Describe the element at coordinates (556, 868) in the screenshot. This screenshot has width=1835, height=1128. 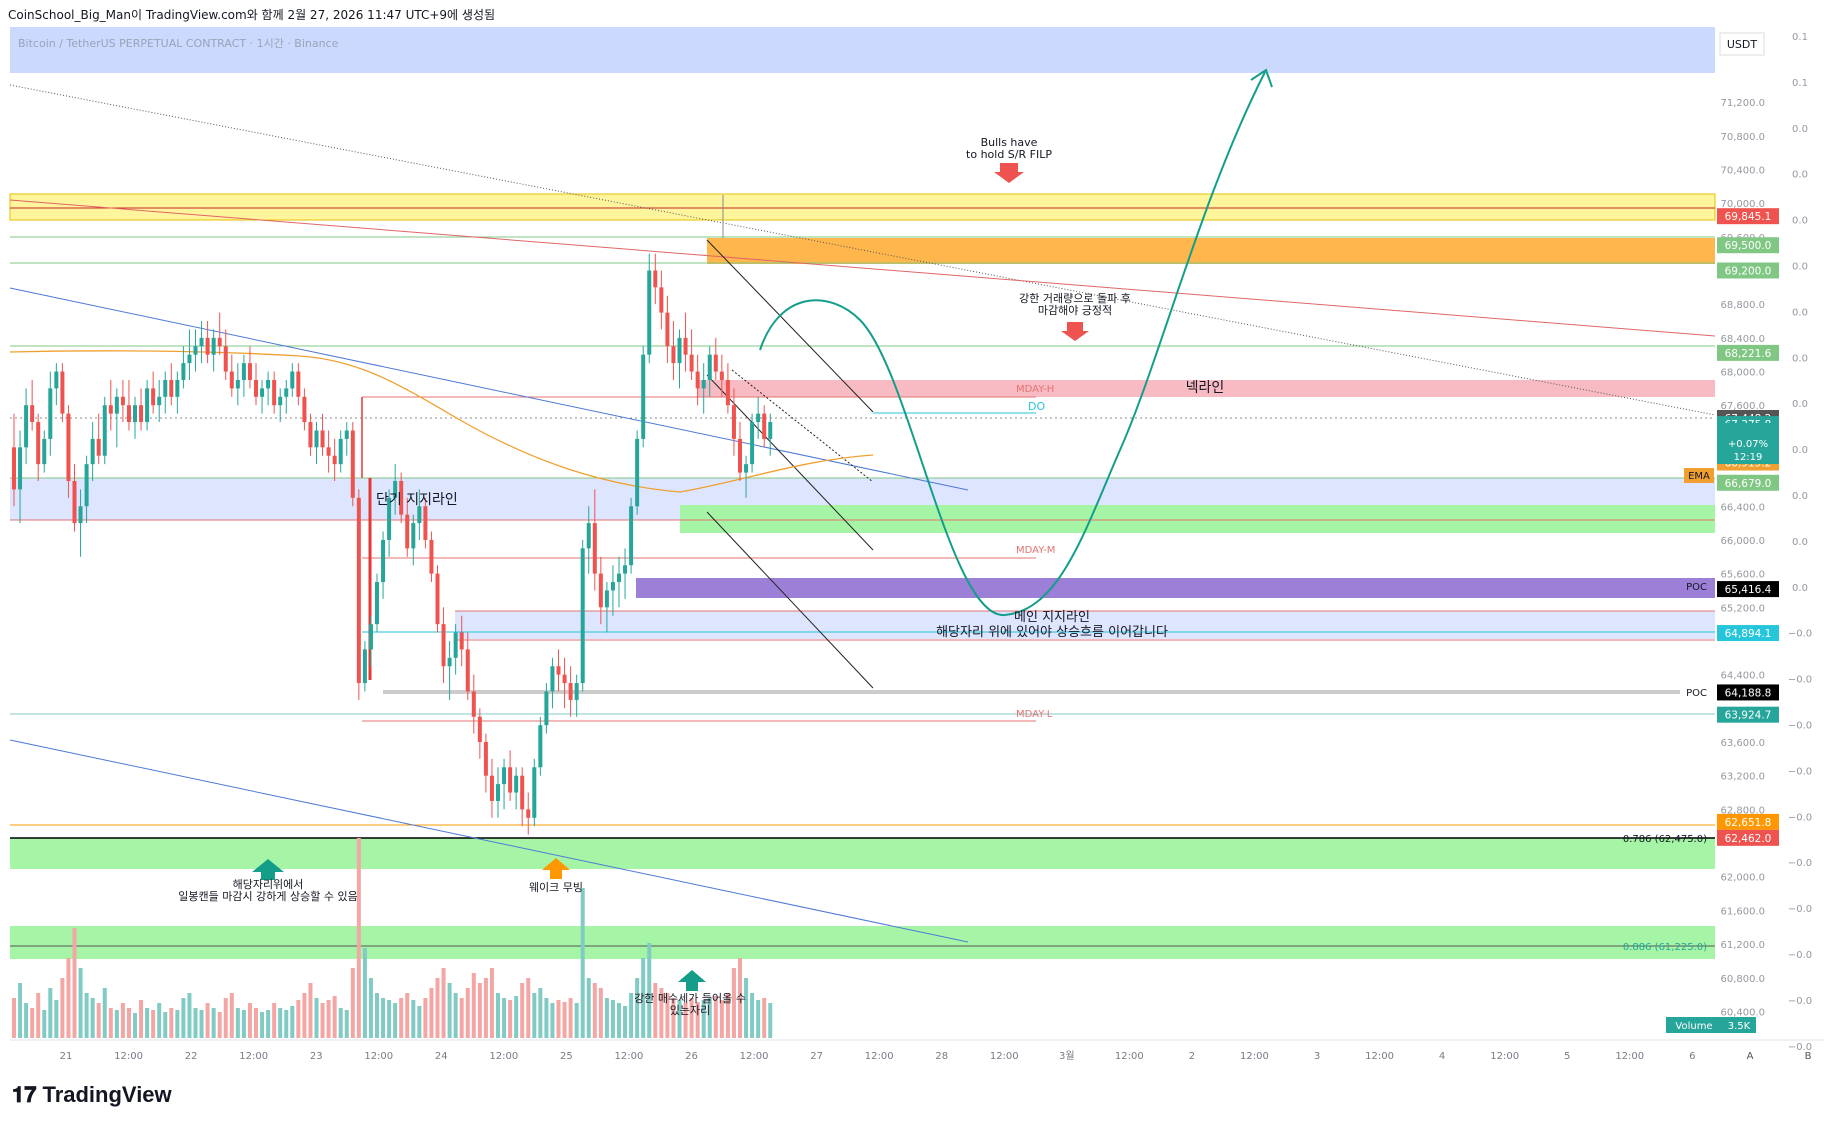
I see `arrow-up-icon` at that location.